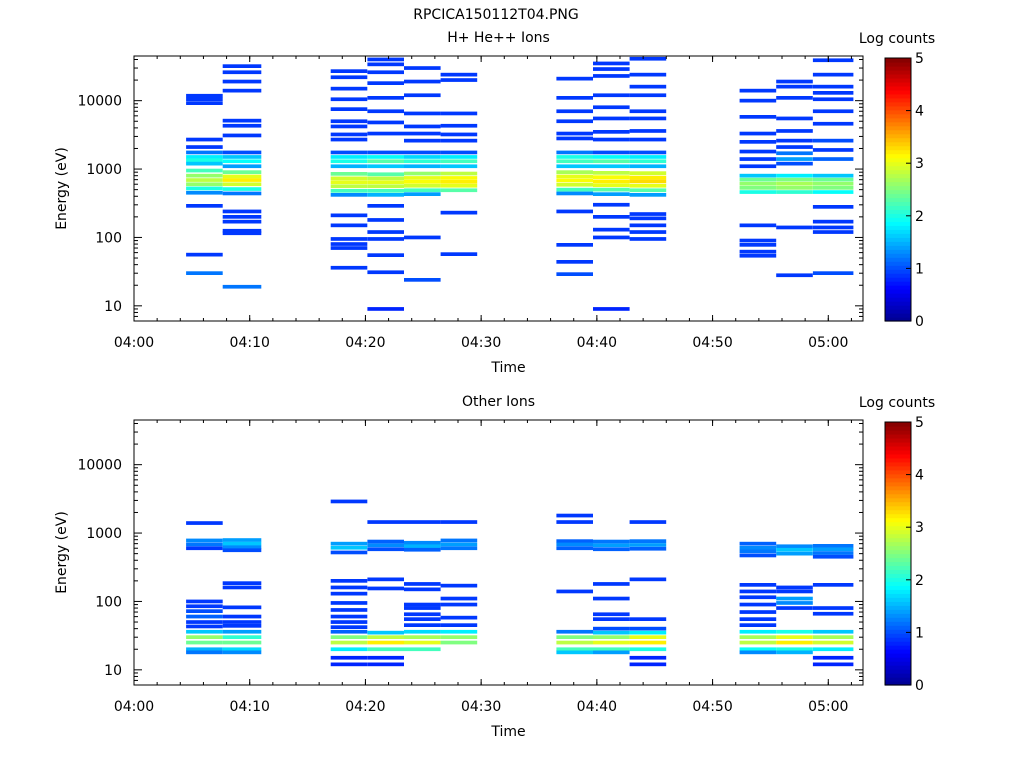  I want to click on colorbar: 0 1 2 3 4 5 Log counts, so click(897, 544).